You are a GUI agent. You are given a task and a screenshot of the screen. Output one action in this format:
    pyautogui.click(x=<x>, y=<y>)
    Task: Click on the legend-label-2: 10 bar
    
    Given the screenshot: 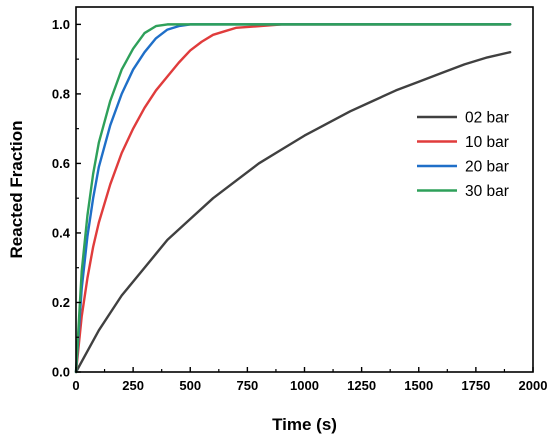 What is the action you would take?
    pyautogui.click(x=487, y=142)
    